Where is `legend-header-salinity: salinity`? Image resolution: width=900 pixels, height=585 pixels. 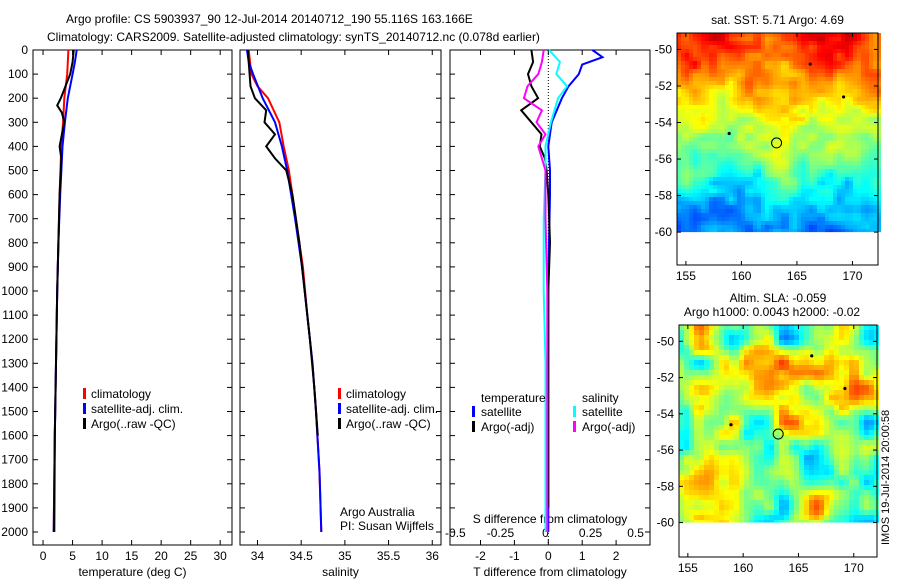
legend-header-salinity: salinity is located at coordinates (600, 398).